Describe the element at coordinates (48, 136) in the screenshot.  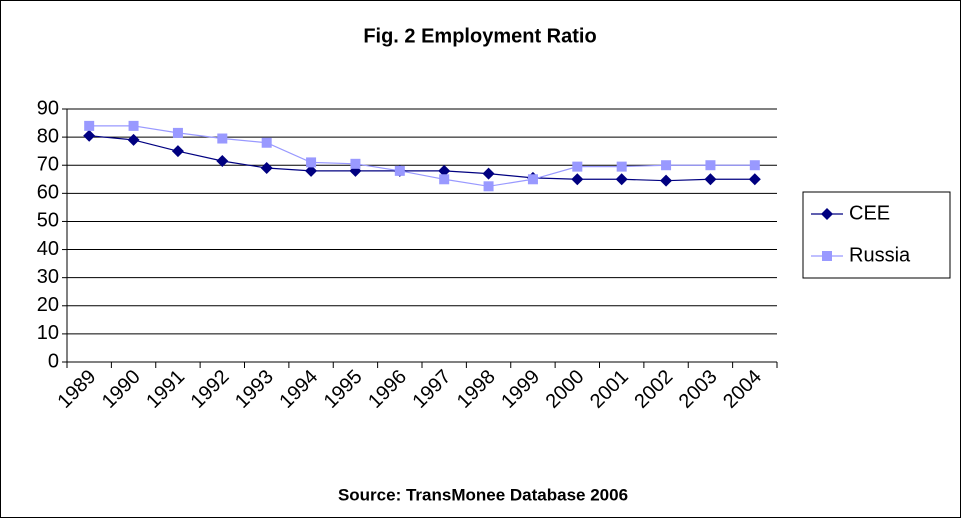
I see `y-tick-label: 80` at that location.